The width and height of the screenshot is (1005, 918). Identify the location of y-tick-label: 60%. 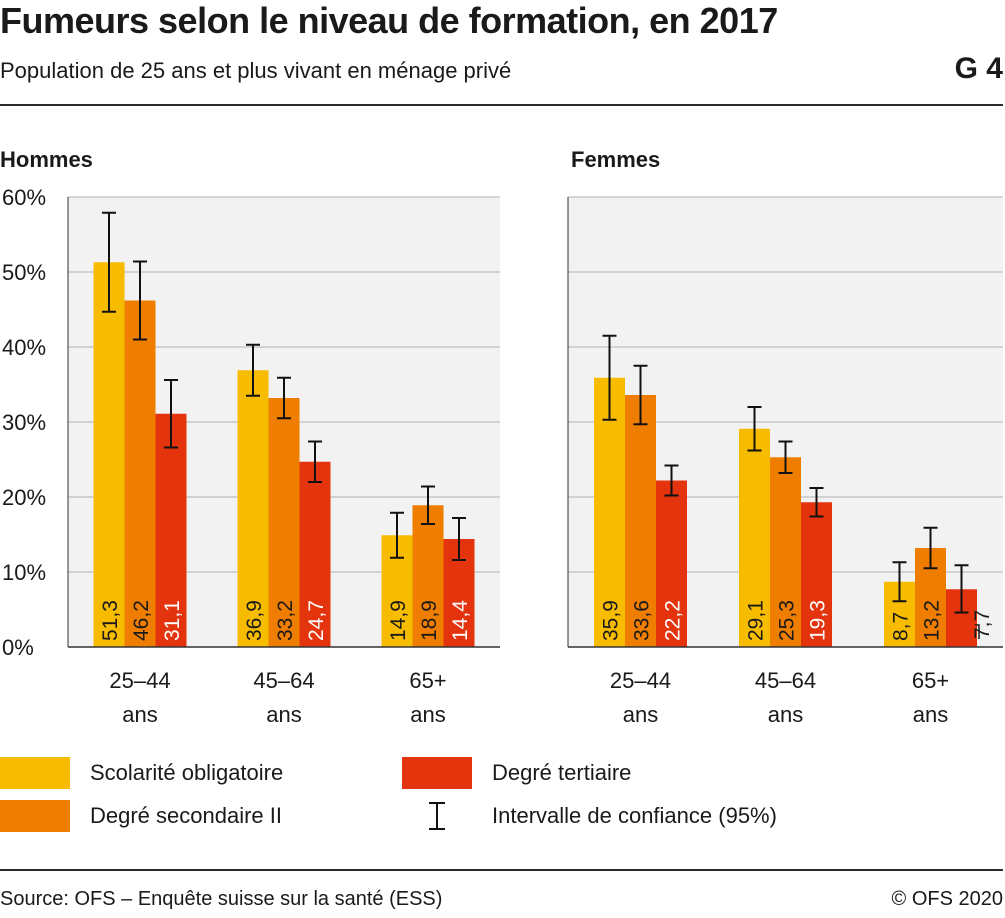
(24, 197).